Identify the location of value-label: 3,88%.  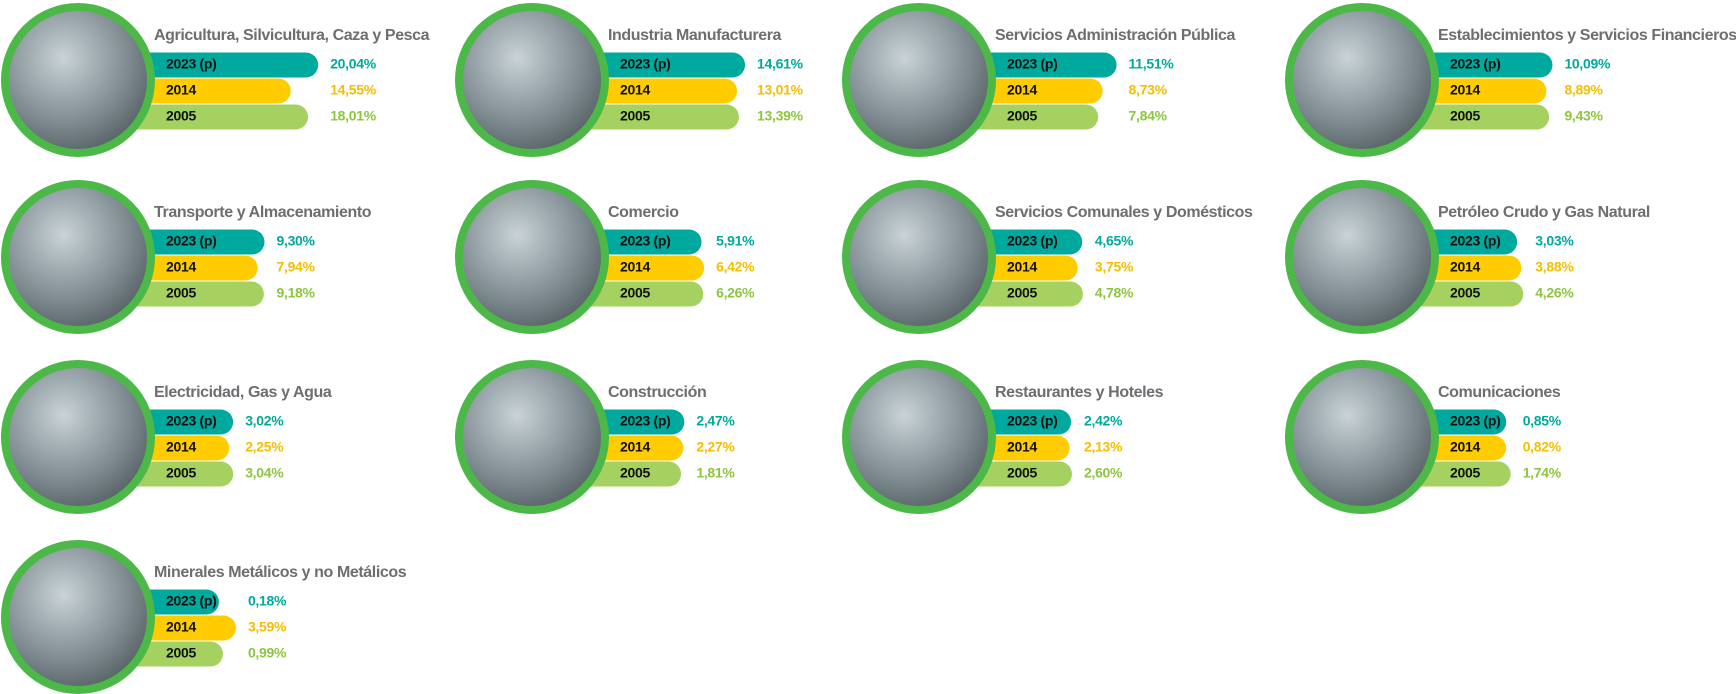
(1554, 267).